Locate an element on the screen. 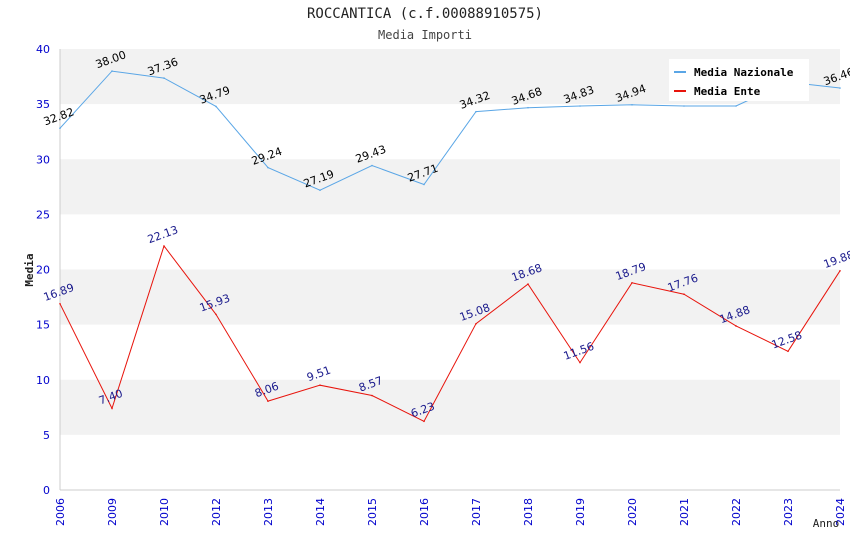 The width and height of the screenshot is (850, 550). y-tick-label: 40 is located at coordinates (43, 49).